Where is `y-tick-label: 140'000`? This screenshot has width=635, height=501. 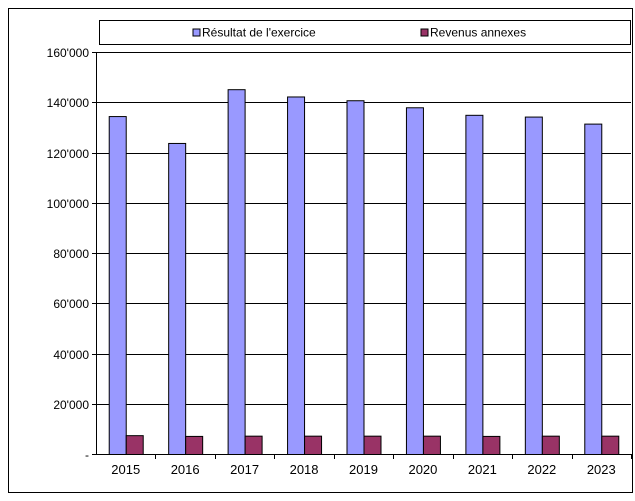 y-tick-label: 140'000 is located at coordinates (68, 103).